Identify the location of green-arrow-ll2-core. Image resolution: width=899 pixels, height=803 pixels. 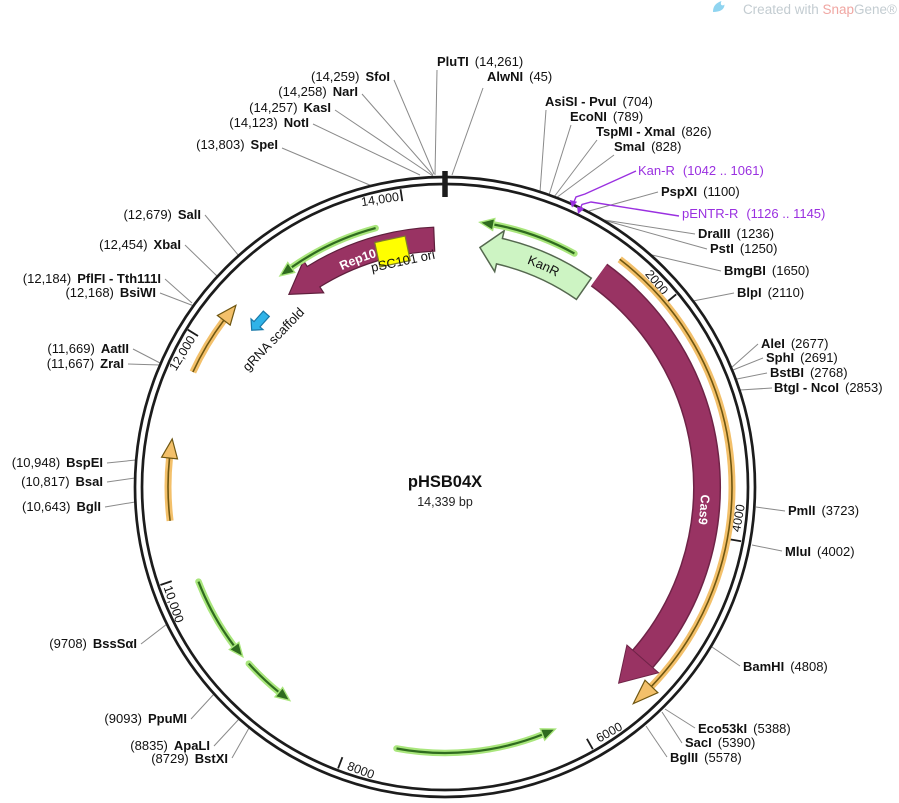
(263, 678).